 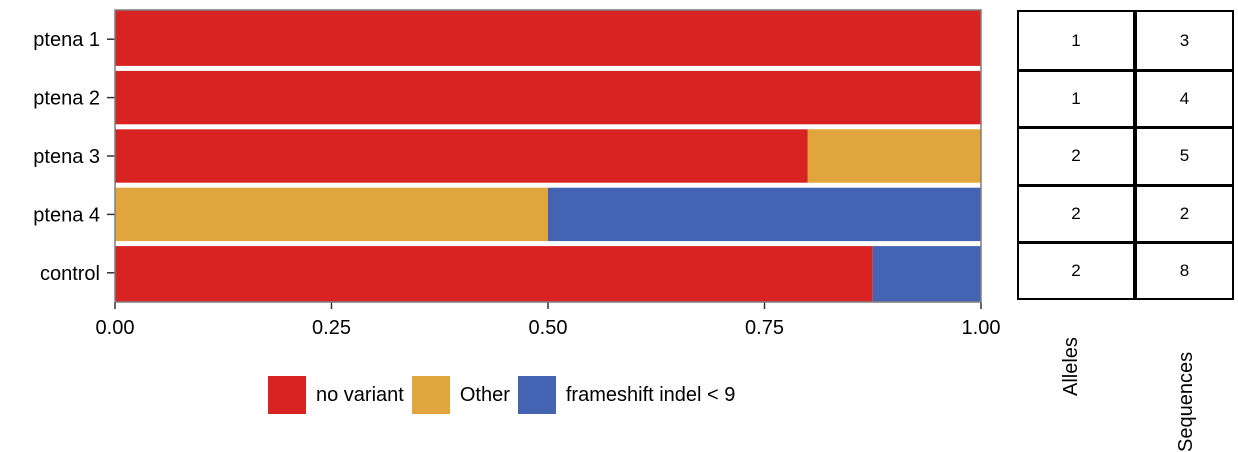 I want to click on x-tick-label: 1.00, so click(x=981, y=328).